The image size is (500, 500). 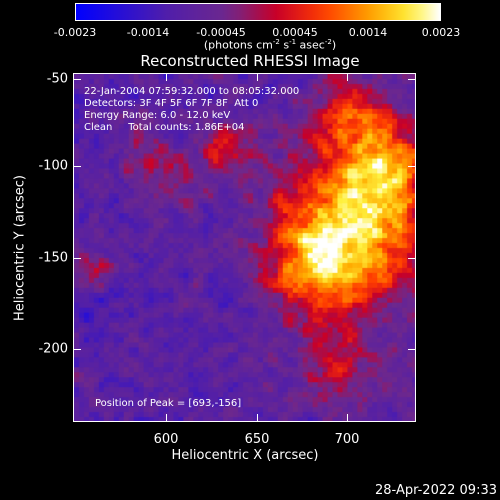 I want to click on x-tick-label: 700, so click(x=347, y=439).